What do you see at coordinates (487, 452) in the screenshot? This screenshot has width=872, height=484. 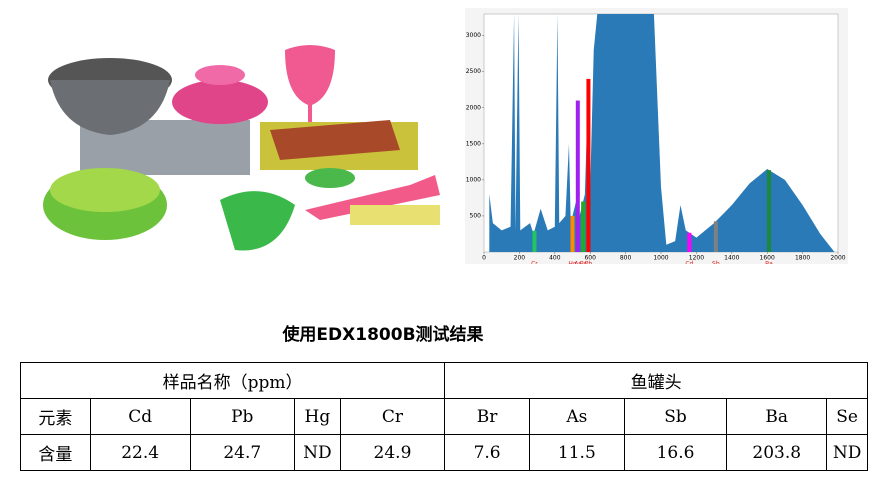 I see `table-cell: 7.6` at bounding box center [487, 452].